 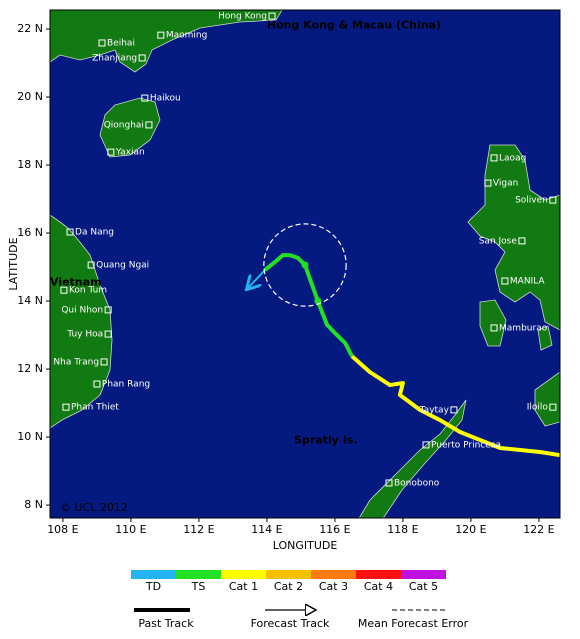 I want to click on category-label: Cat 4, so click(x=378, y=586).